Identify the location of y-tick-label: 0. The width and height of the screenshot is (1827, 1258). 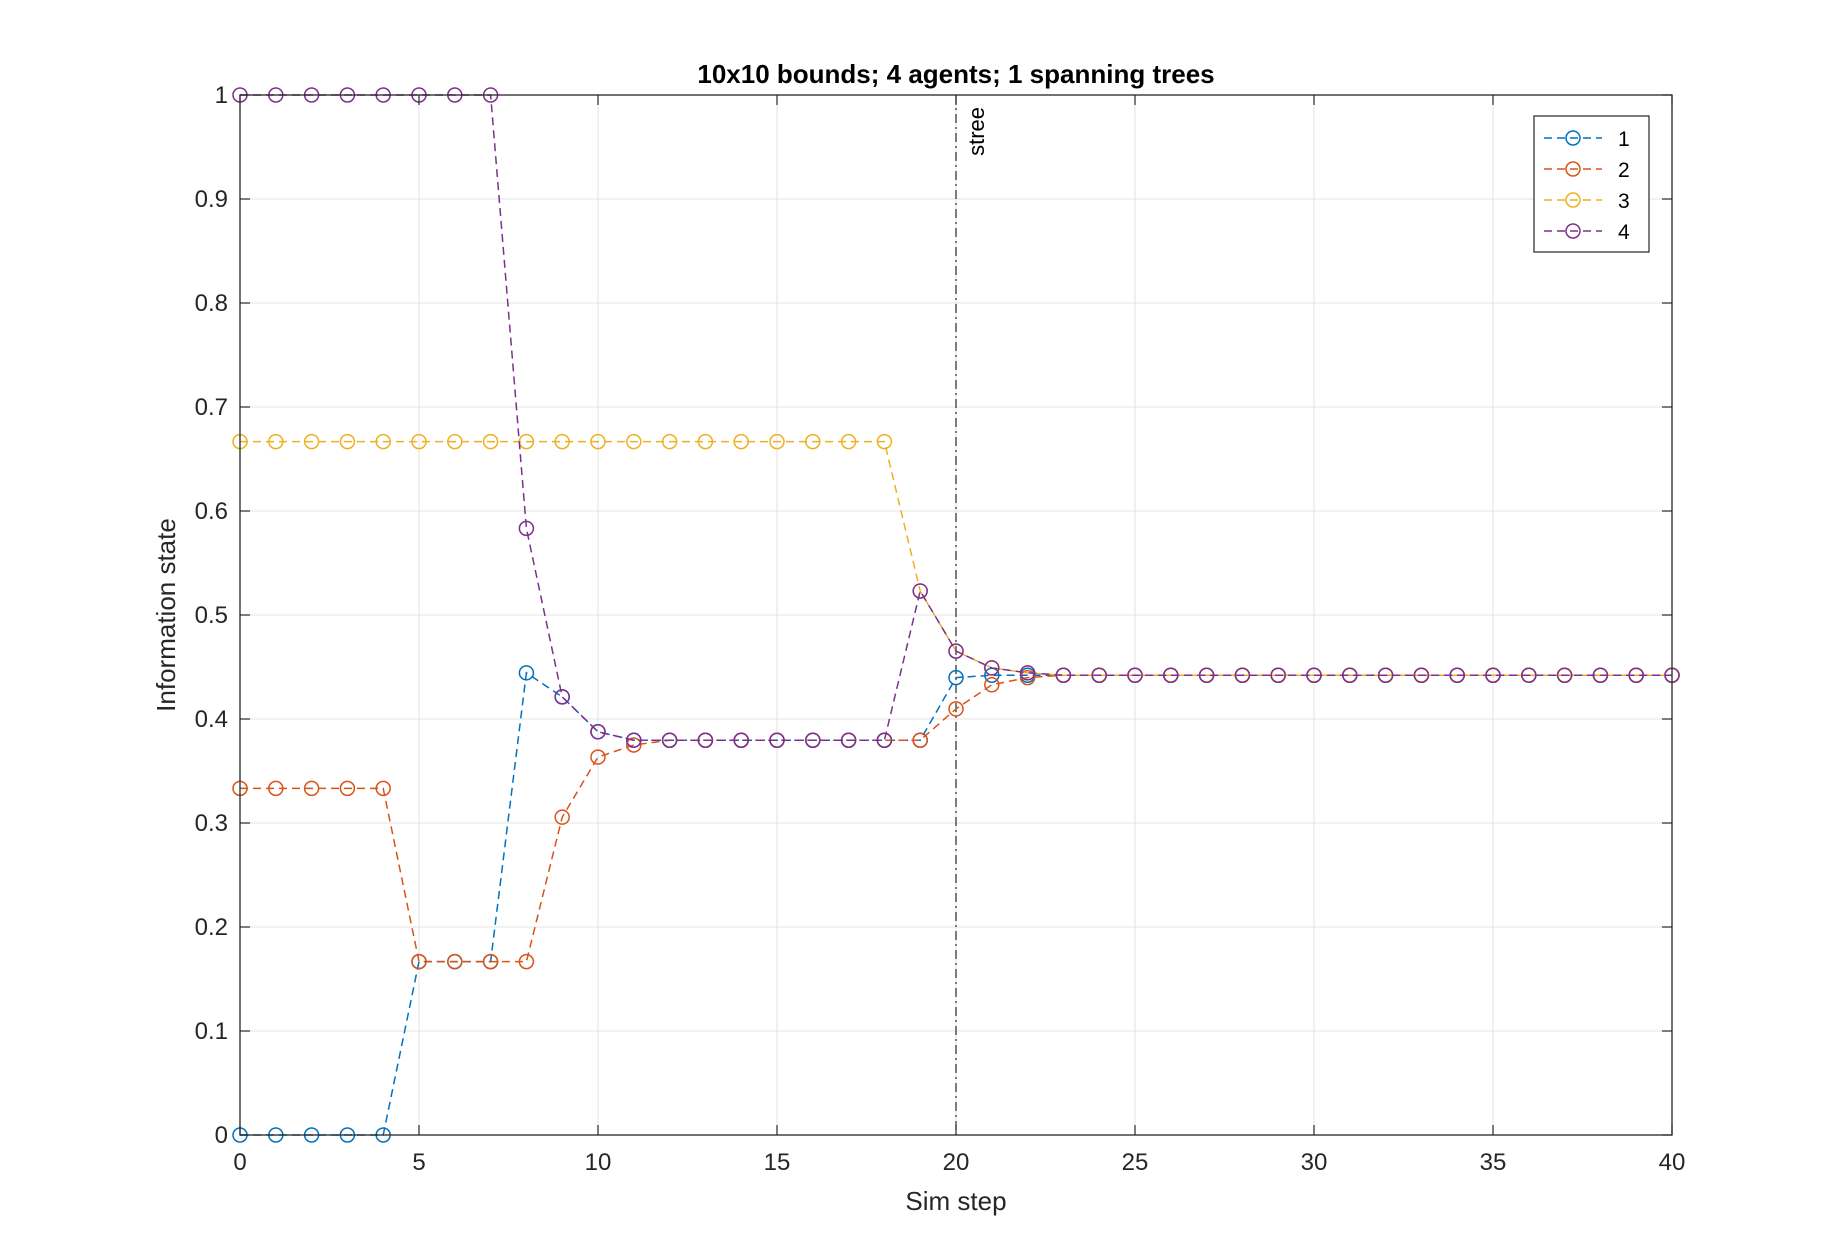
(221, 1135).